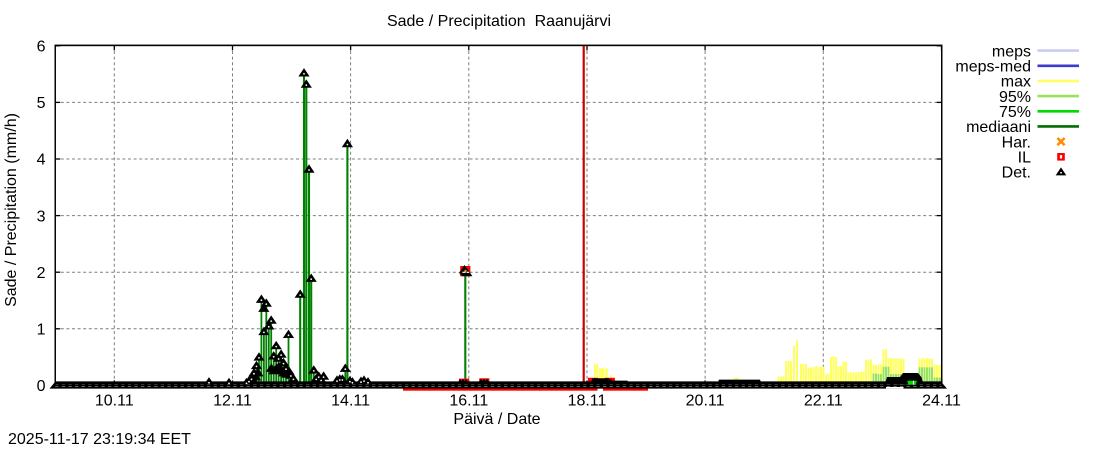  I want to click on svg-text: IL, so click(1024, 158).